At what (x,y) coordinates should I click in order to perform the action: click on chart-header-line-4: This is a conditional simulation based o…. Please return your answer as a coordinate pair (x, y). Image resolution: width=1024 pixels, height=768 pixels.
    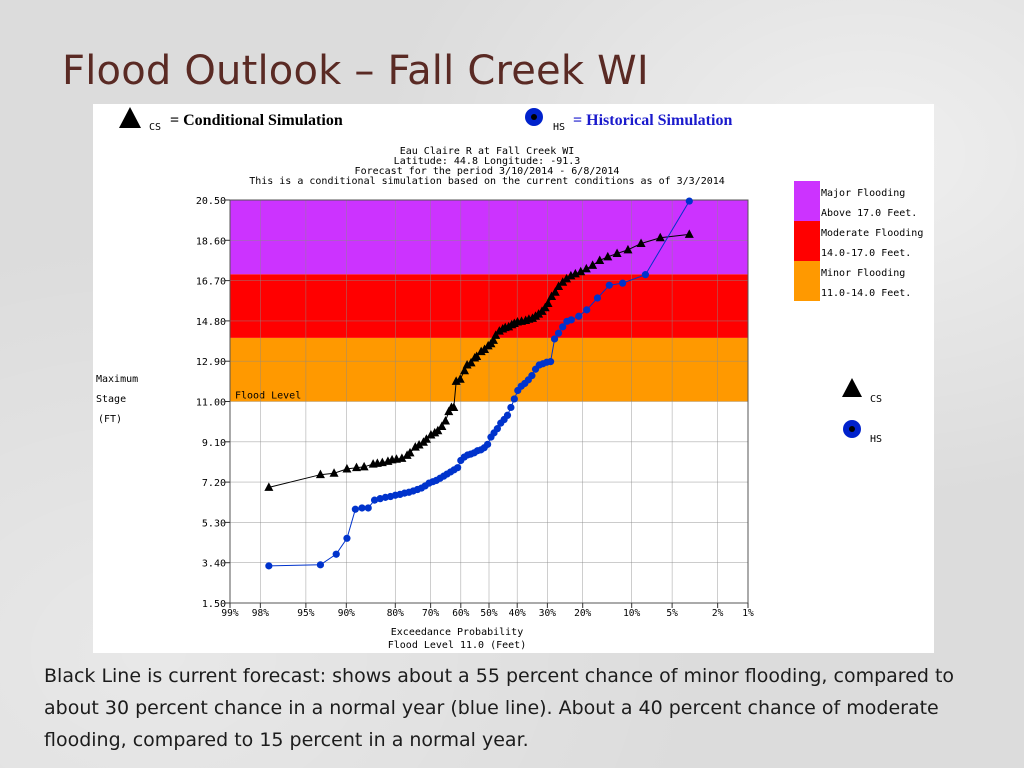
    Looking at the image, I should click on (487, 181).